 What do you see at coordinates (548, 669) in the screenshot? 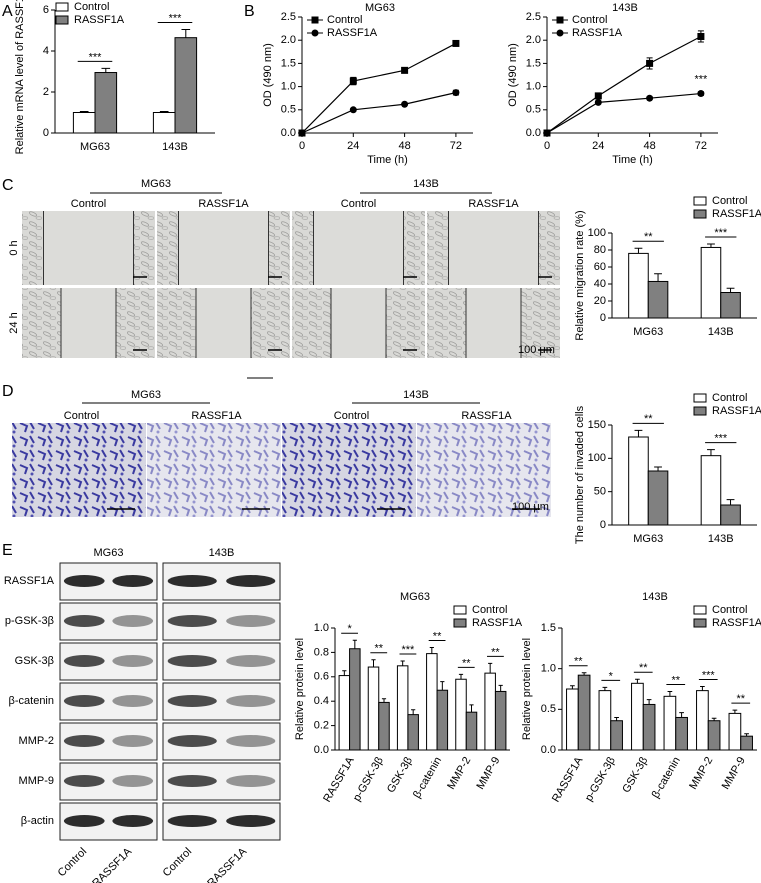
I see `y-tick-label: 1.0` at bounding box center [548, 669].